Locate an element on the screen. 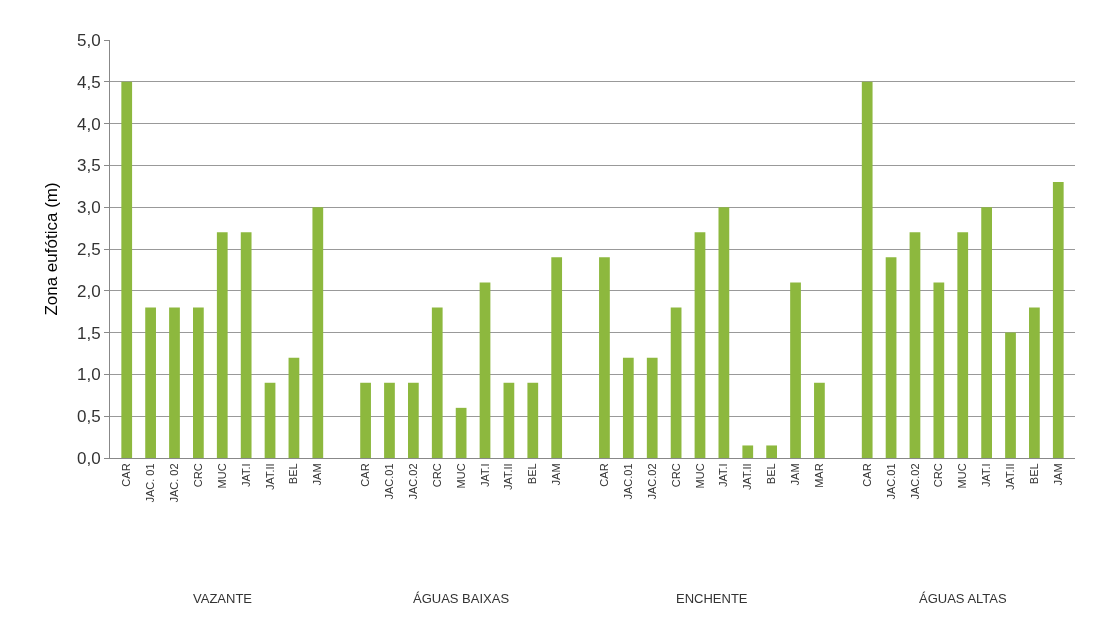 The height and width of the screenshot is (633, 1105). y-tick-label: 5,0 is located at coordinates (88, 40).